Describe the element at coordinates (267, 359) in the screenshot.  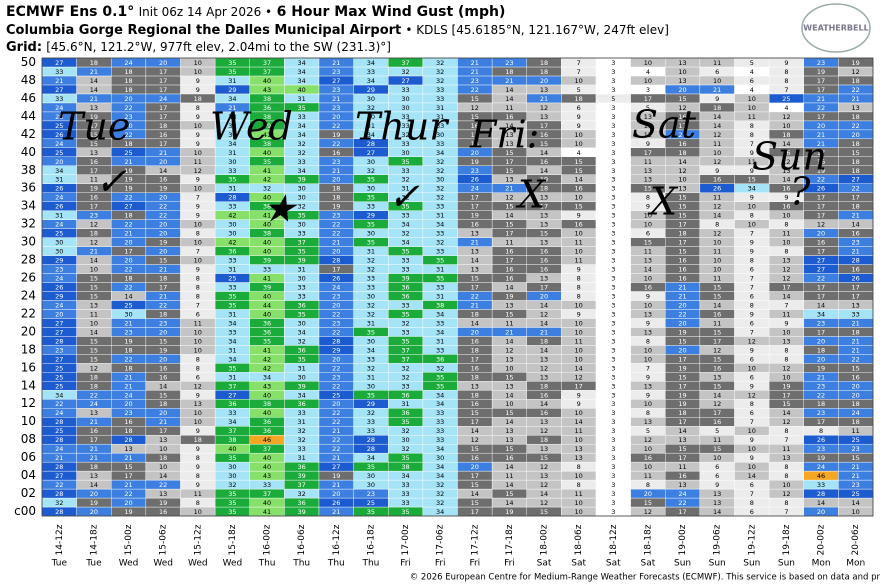
I see `cell-value: 42` at that location.